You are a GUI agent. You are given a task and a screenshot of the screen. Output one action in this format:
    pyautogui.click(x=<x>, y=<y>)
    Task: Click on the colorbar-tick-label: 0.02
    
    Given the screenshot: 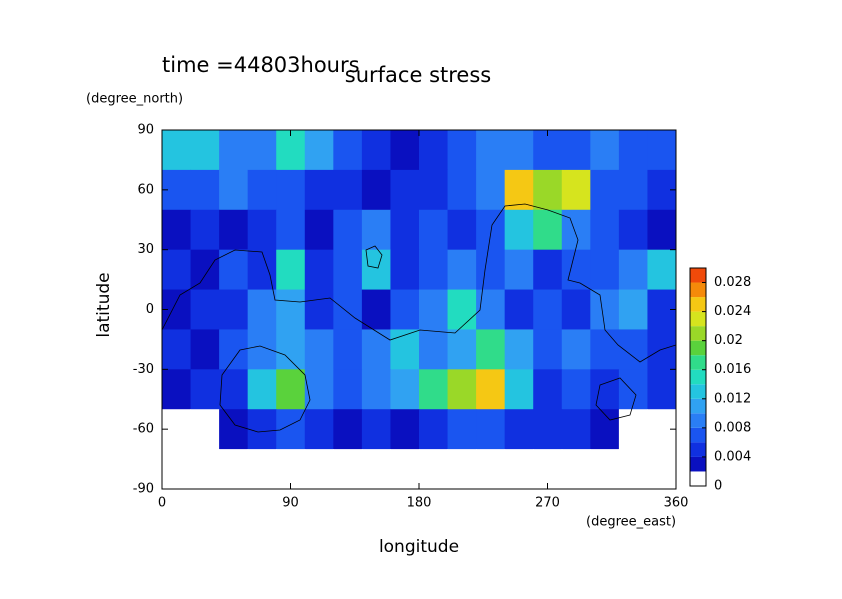 What is the action you would take?
    pyautogui.click(x=728, y=340)
    